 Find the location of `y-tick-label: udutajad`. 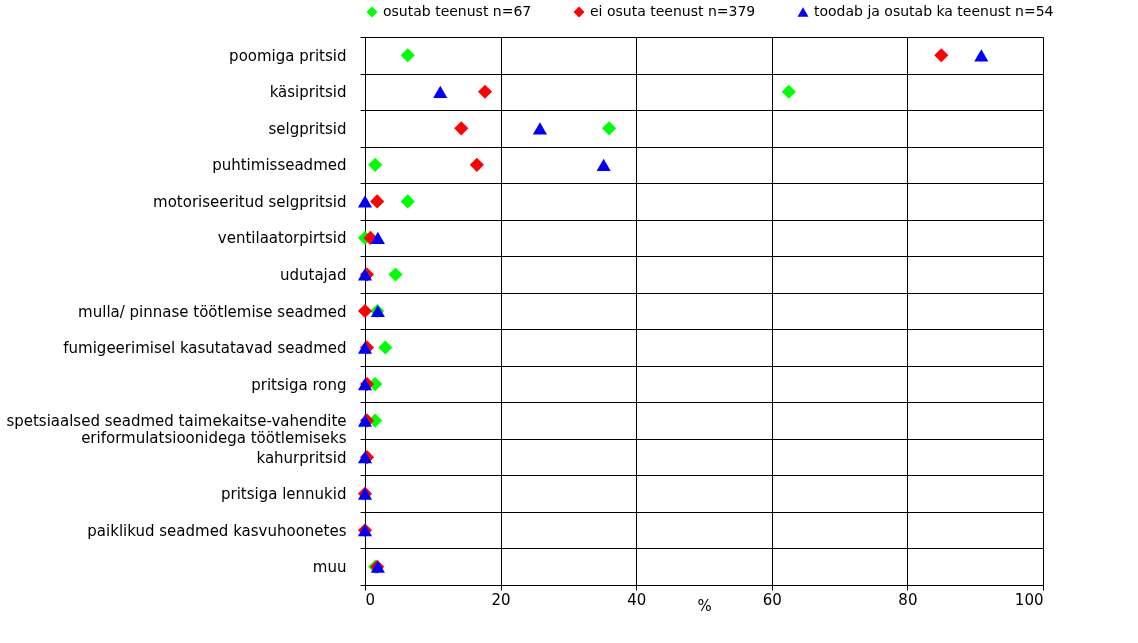

y-tick-label: udutajad is located at coordinates (313, 274).